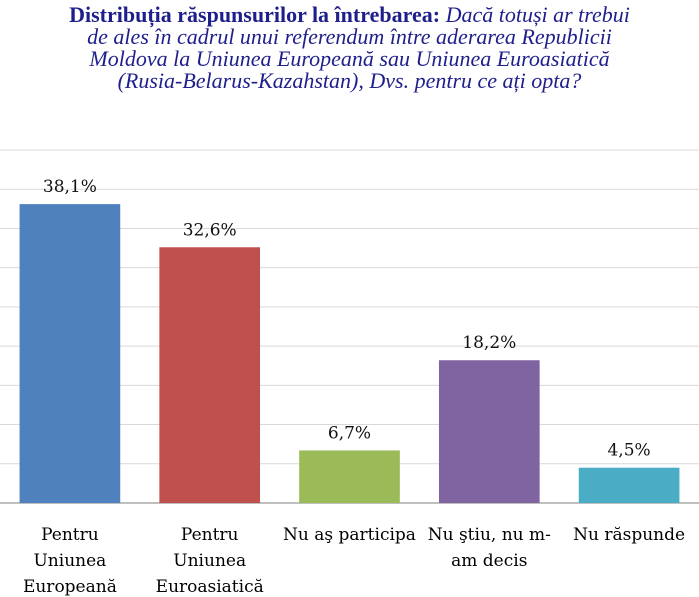 This screenshot has height=597, width=699. I want to click on x-tick-label: Nu ştiu, nu m-, so click(489, 535).